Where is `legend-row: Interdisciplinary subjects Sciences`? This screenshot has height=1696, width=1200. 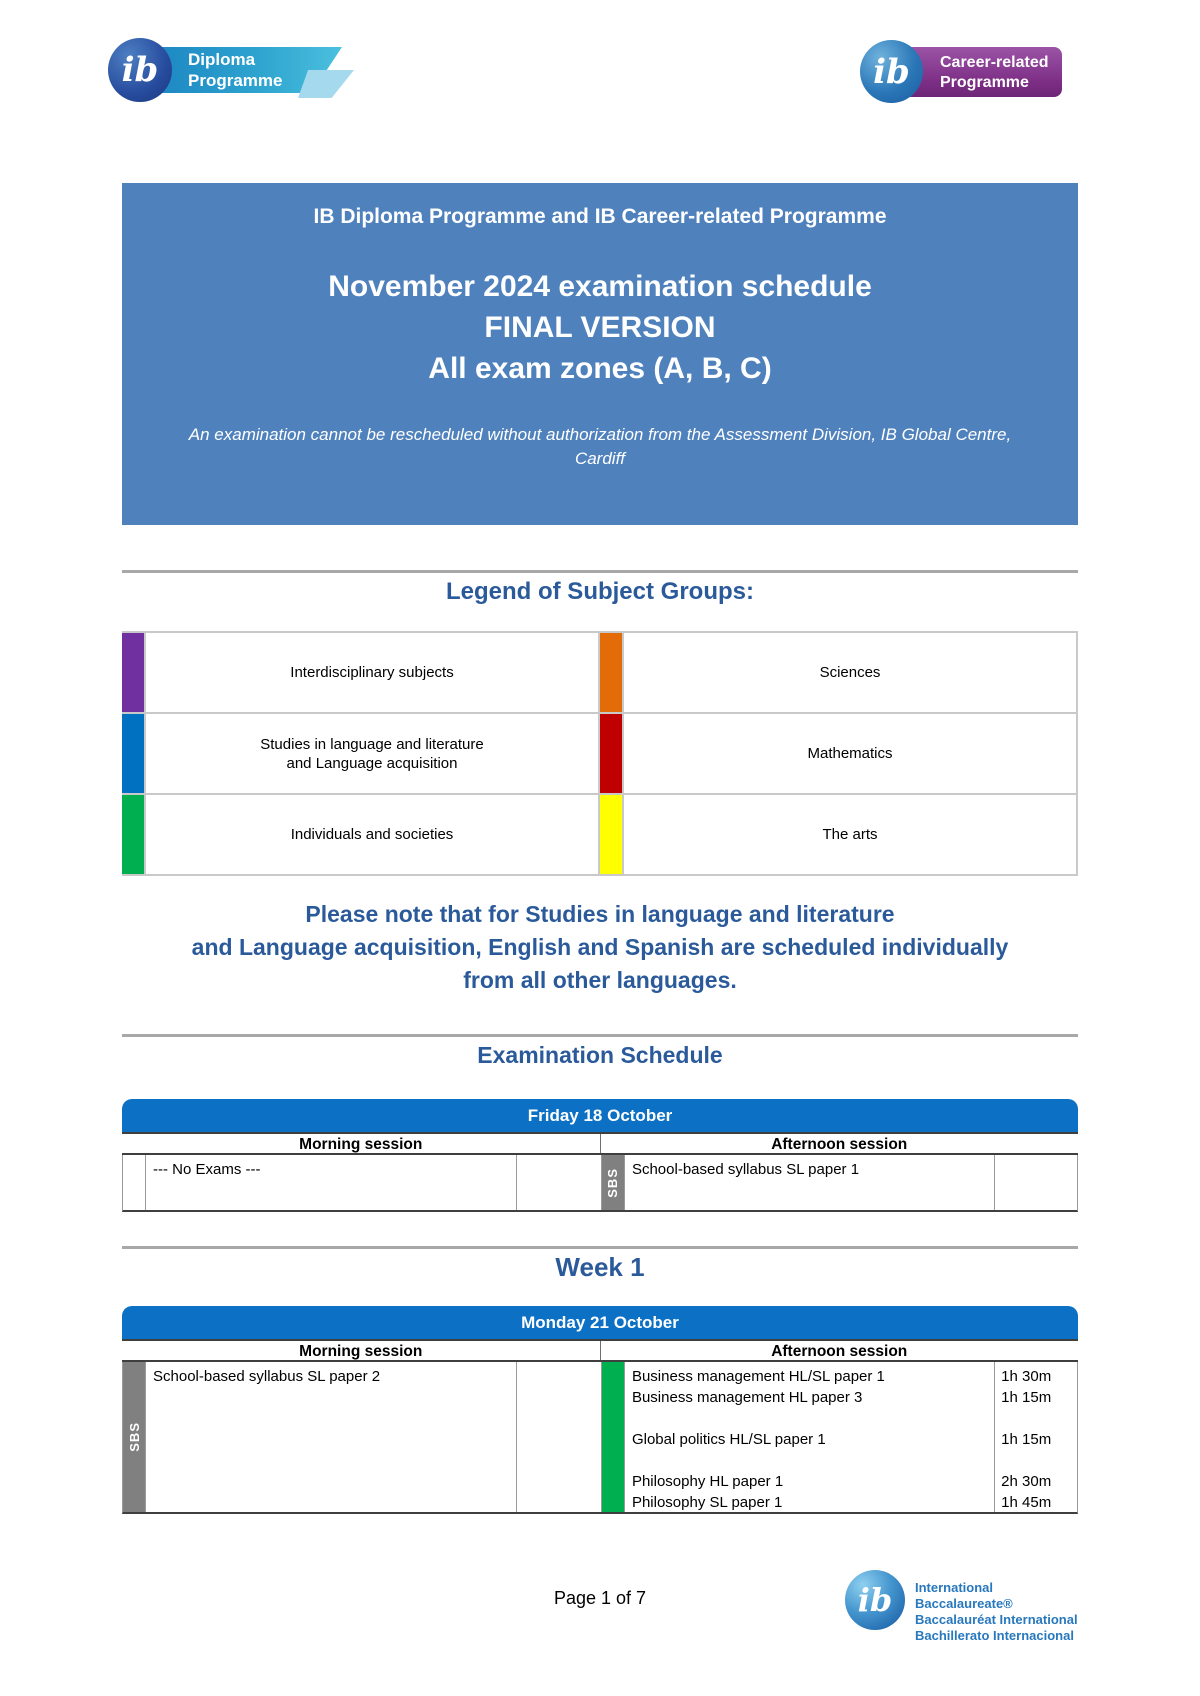
legend-row: Interdisciplinary subjects Sciences is located at coordinates (600, 673).